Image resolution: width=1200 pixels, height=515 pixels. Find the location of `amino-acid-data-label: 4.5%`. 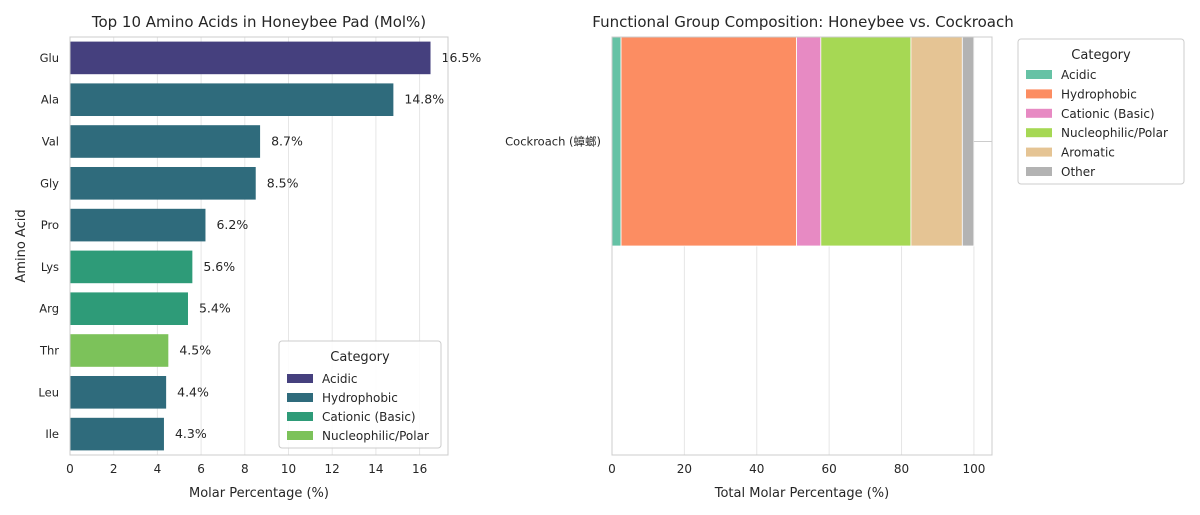

amino-acid-data-label: 4.5% is located at coordinates (195, 350).